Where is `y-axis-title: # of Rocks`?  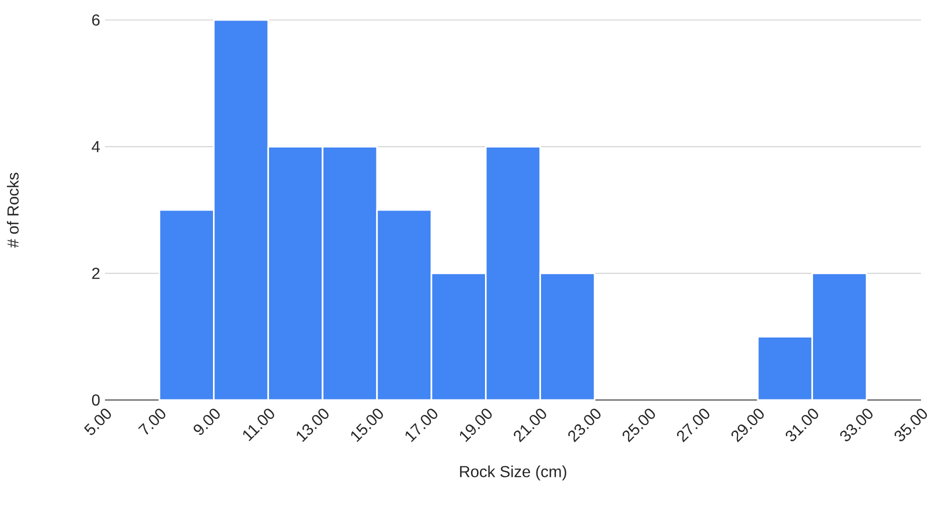
y-axis-title: # of Rocks is located at coordinates (12, 210).